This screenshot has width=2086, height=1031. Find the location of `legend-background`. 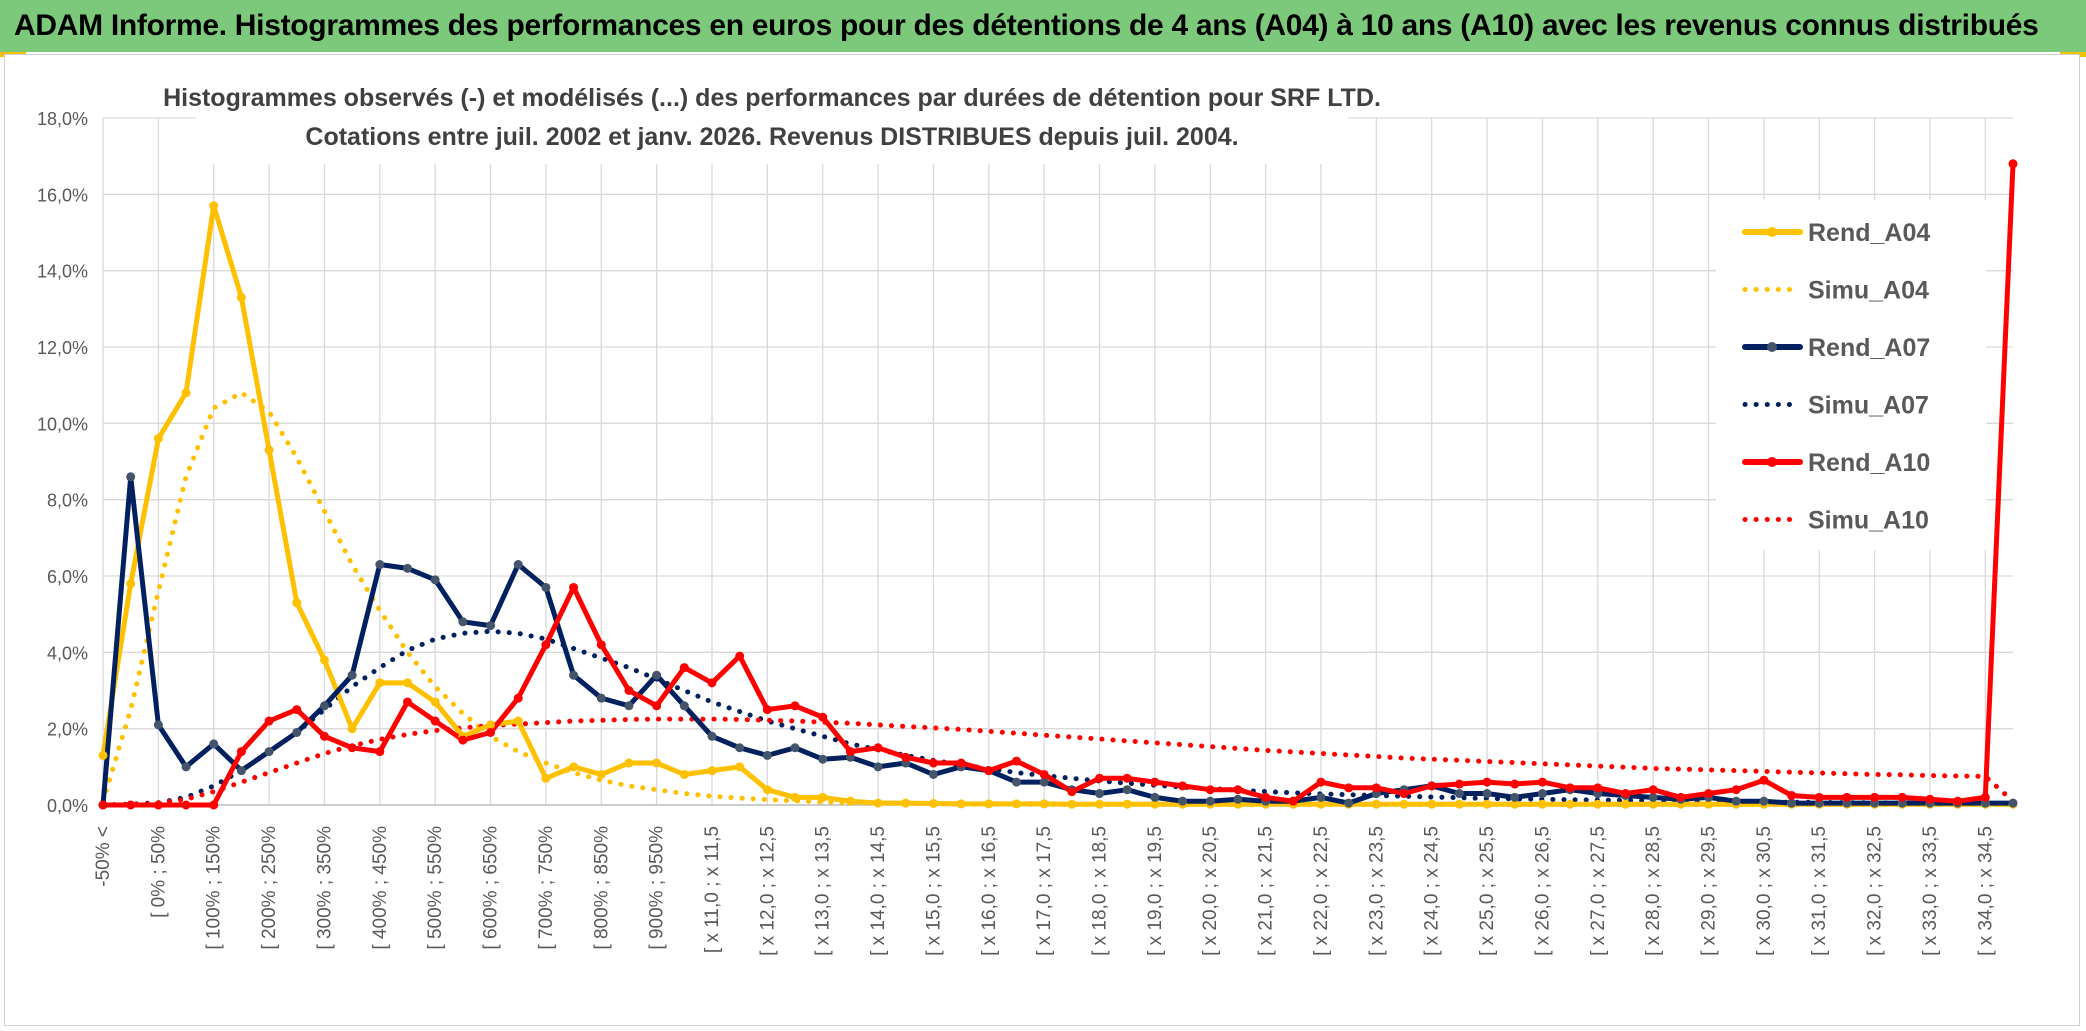

legend-background is located at coordinates (1851, 375).